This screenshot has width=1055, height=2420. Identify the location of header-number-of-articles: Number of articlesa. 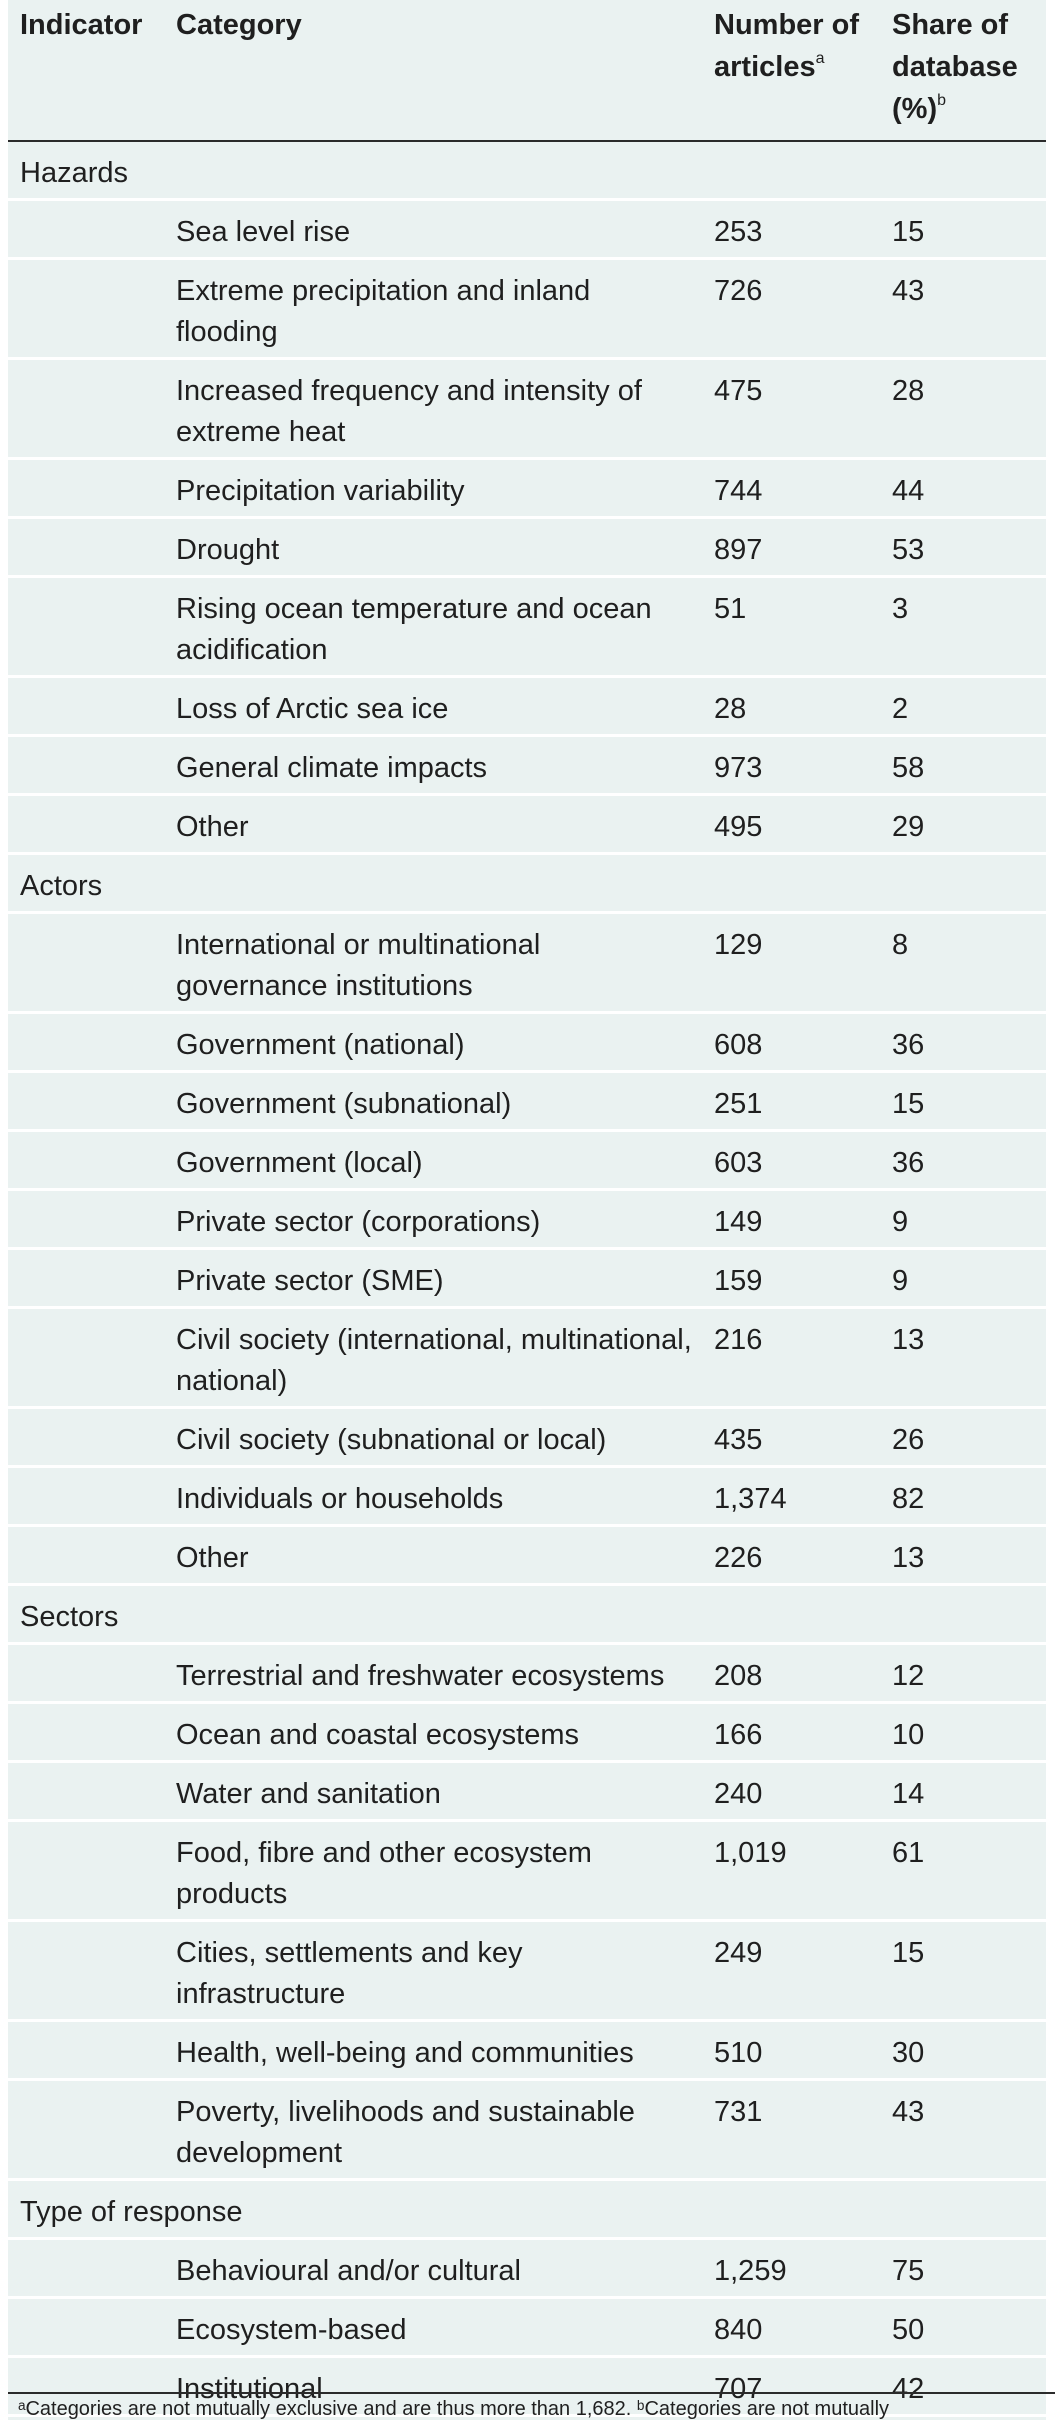
(791, 71).